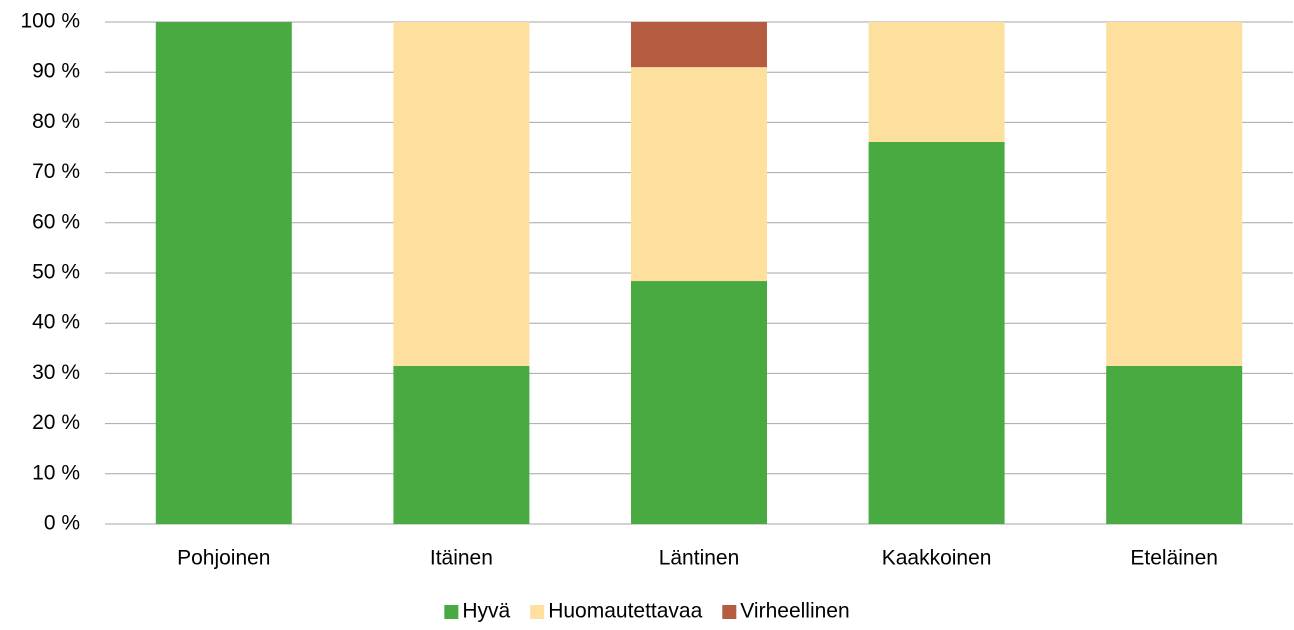 This screenshot has height=630, width=1294. I want to click on legend-label: Huomautettavaa, so click(625, 611).